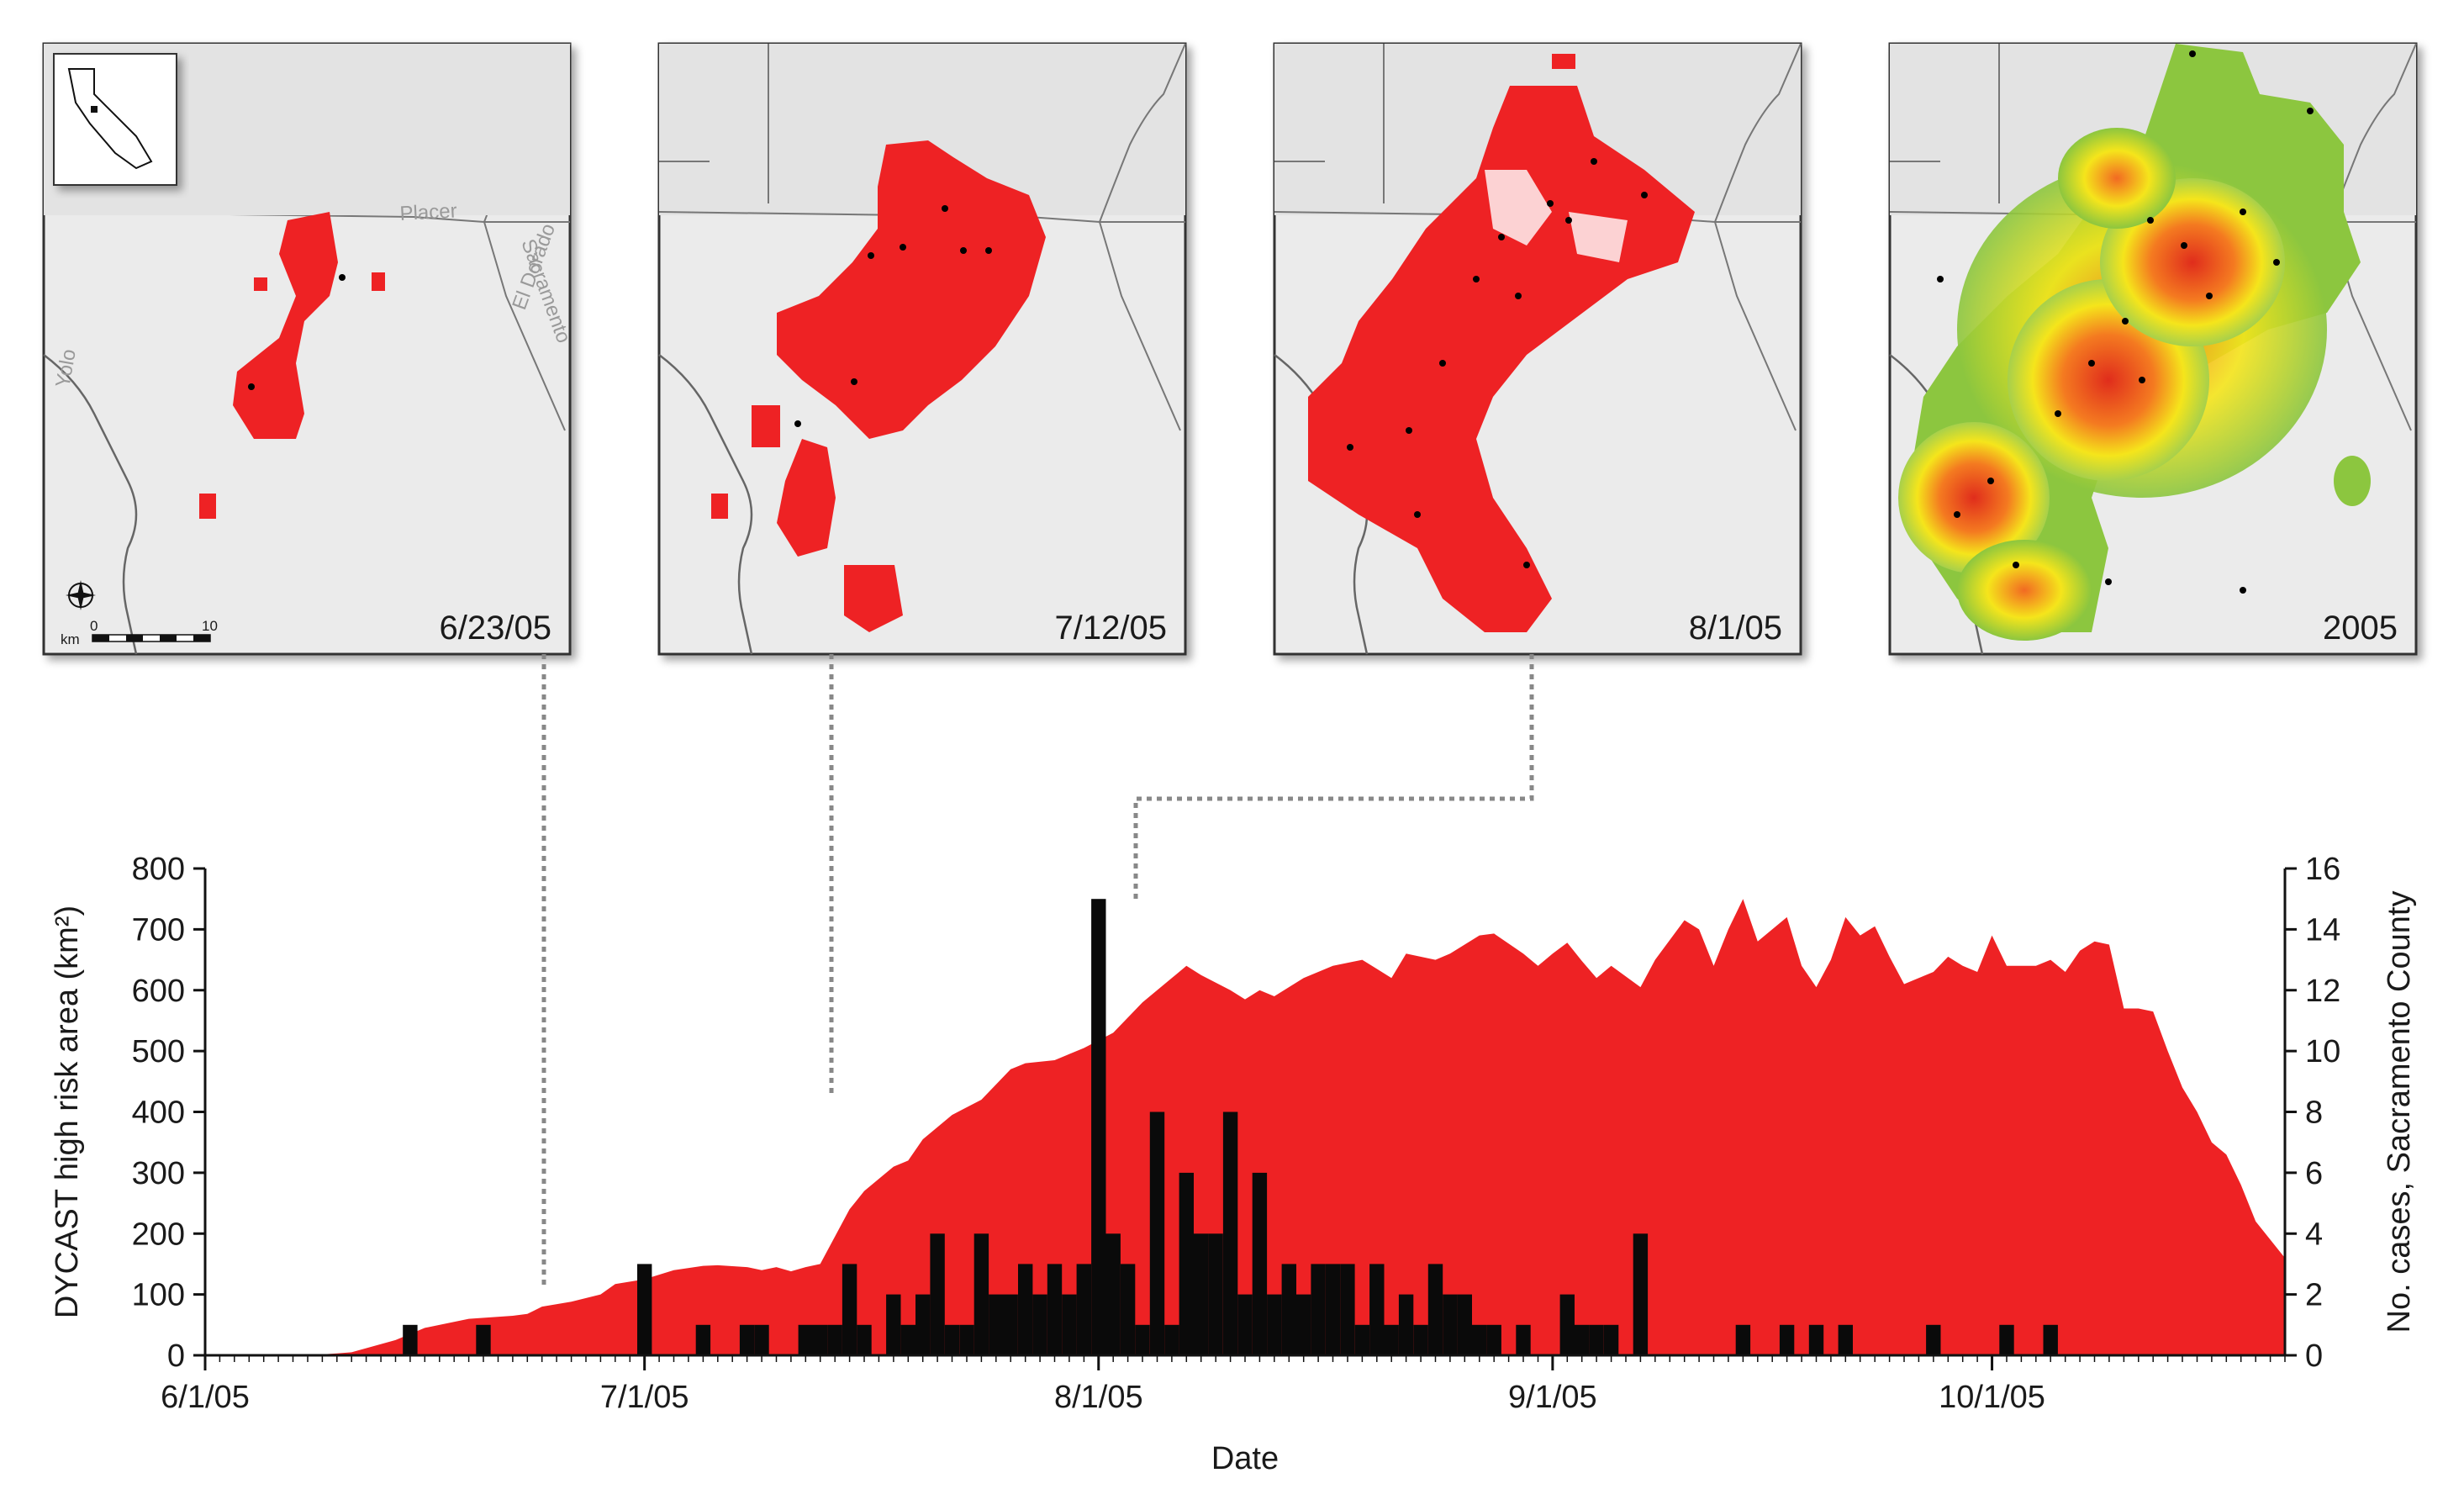  What do you see at coordinates (158, 930) in the screenshot?
I see `y-left-tick-label: 700` at bounding box center [158, 930].